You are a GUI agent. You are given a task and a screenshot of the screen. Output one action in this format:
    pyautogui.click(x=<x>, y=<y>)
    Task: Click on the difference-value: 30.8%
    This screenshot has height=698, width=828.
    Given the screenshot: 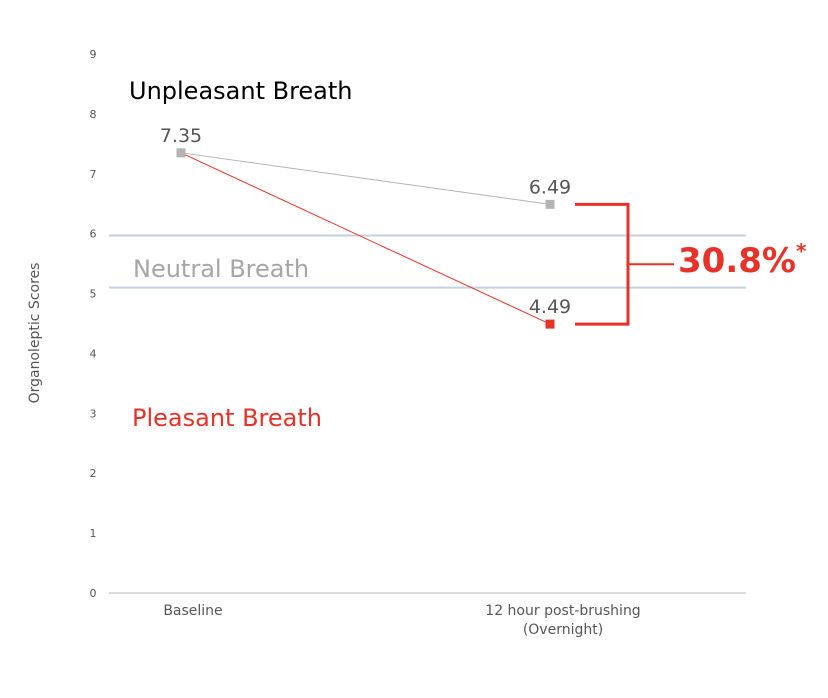 What is the action you would take?
    pyautogui.click(x=737, y=261)
    